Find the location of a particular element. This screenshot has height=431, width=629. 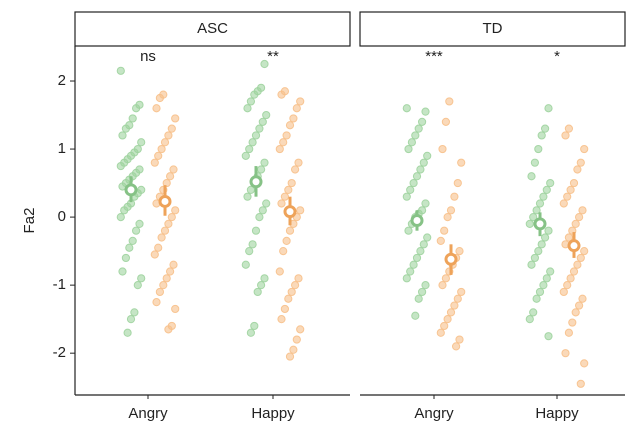

x-tick-label: Happy is located at coordinates (273, 413).